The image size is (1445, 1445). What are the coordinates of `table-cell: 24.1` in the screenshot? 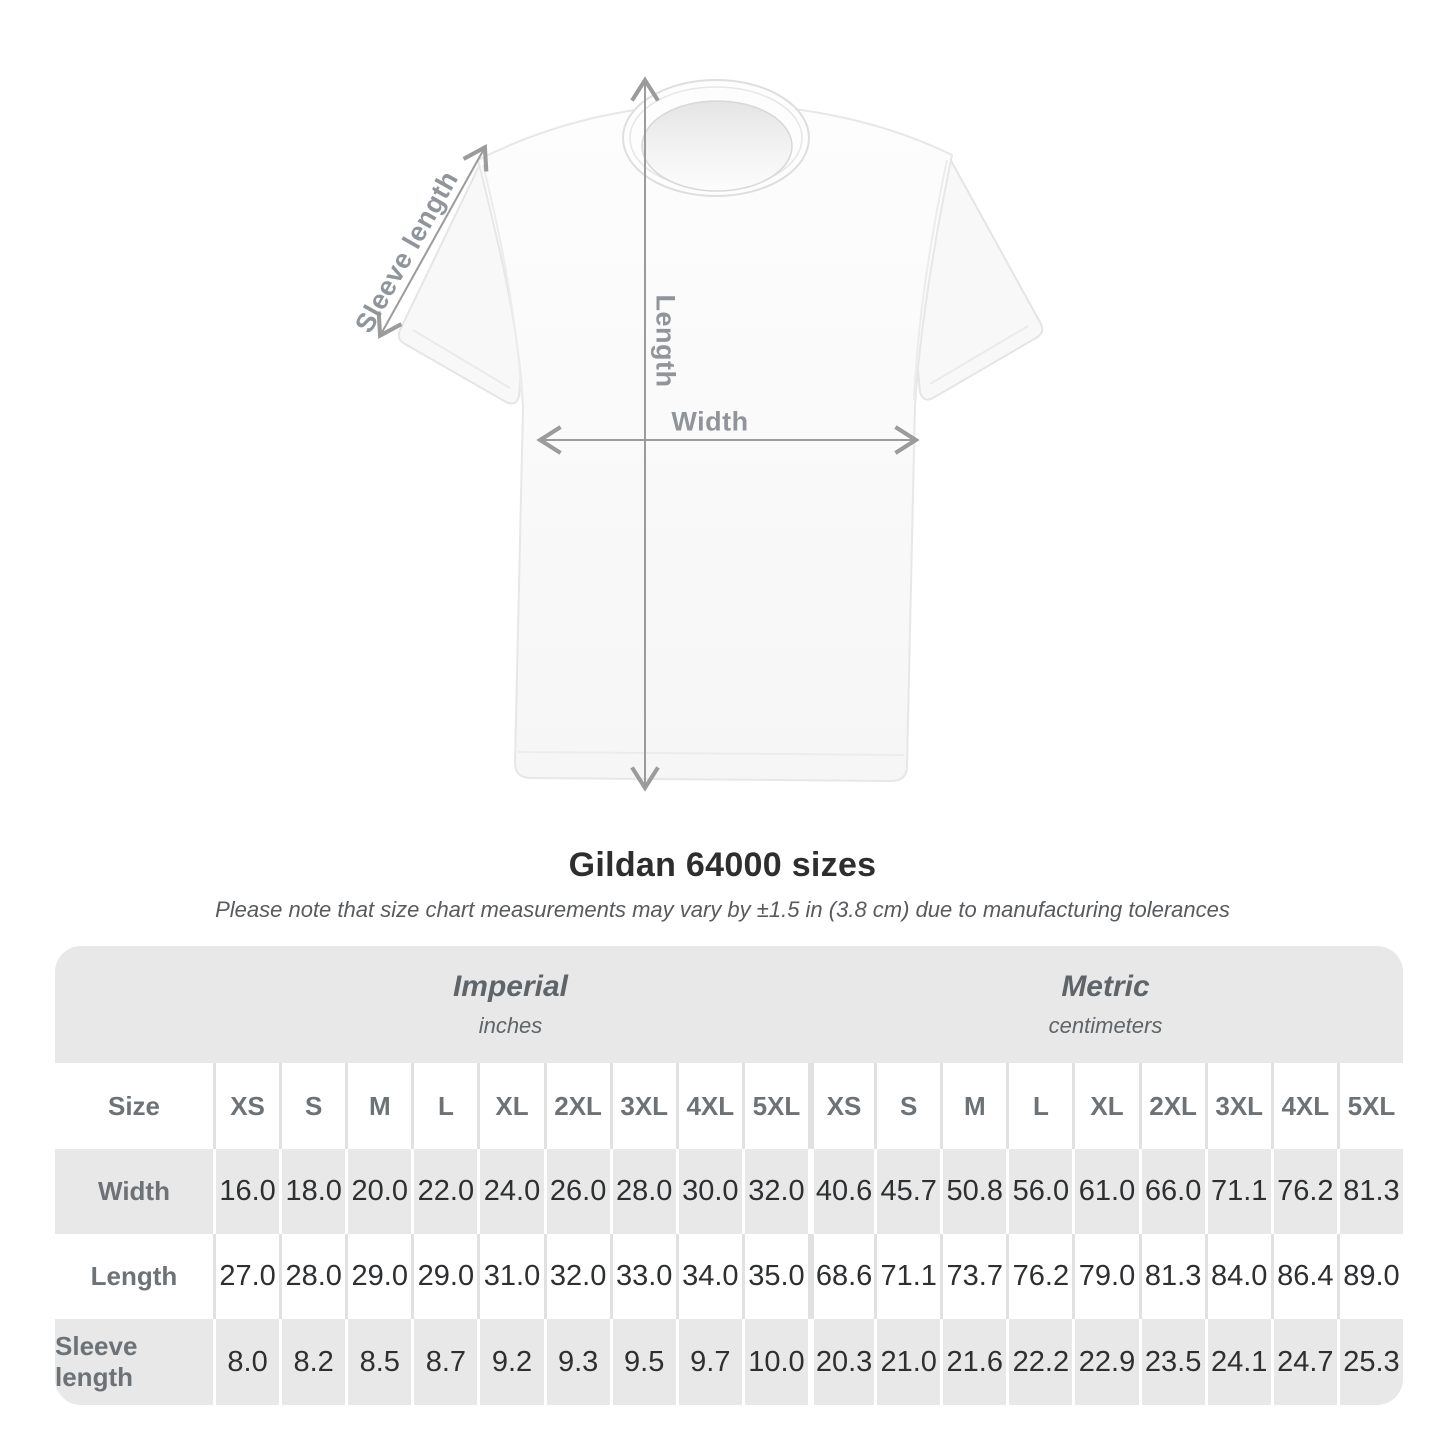 It's located at (1237, 1362).